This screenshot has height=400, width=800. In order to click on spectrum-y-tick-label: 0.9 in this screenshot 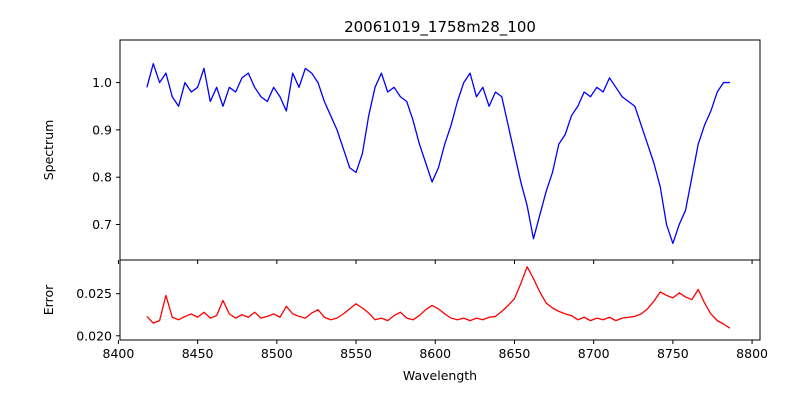, I will do `click(102, 129)`.